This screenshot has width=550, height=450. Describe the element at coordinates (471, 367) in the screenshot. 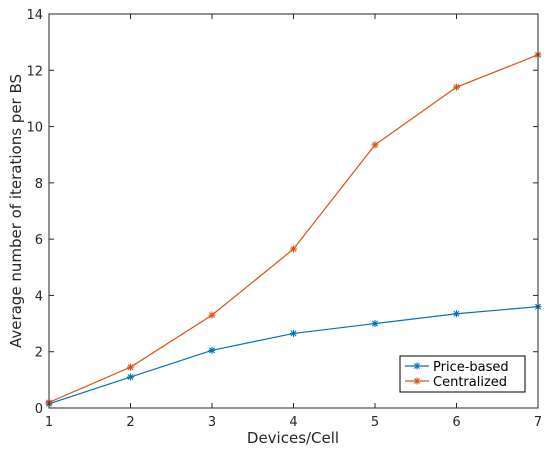

I see `legend-label-1: Price-based` at that location.